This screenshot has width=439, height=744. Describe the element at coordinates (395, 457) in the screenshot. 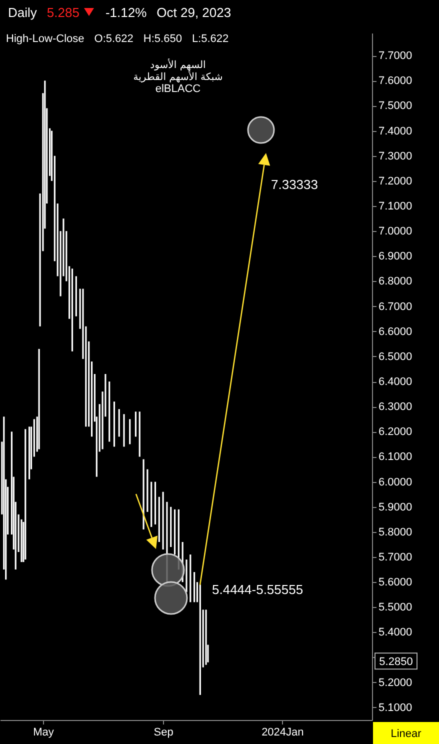

I see `y-tick-label: 6.1000` at that location.